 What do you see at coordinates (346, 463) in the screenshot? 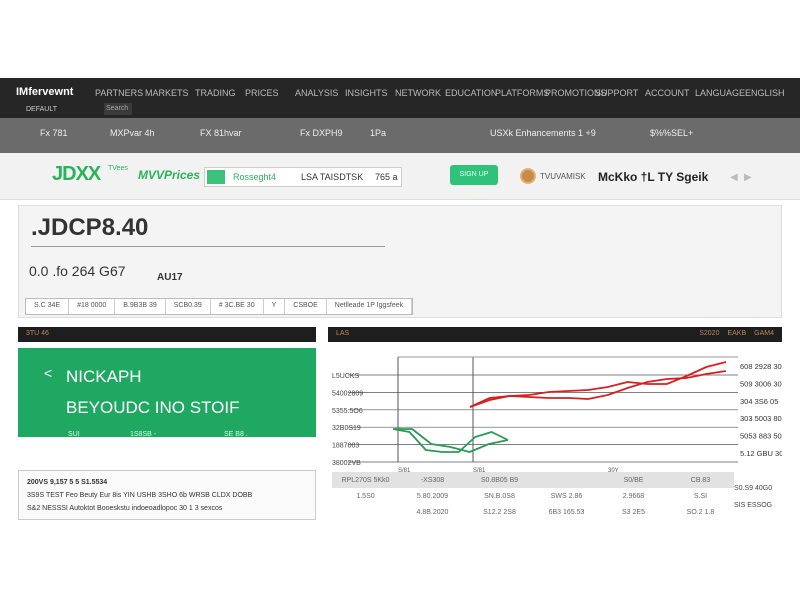
I see `y-tick-left: 38002VB` at bounding box center [346, 463].